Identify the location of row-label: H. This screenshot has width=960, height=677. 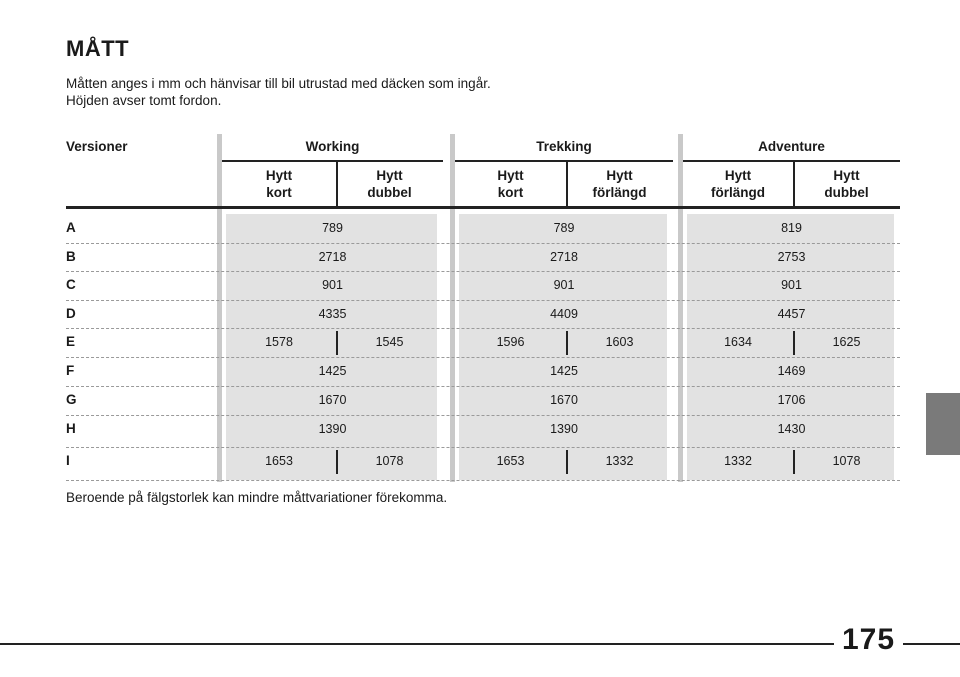
(71, 428).